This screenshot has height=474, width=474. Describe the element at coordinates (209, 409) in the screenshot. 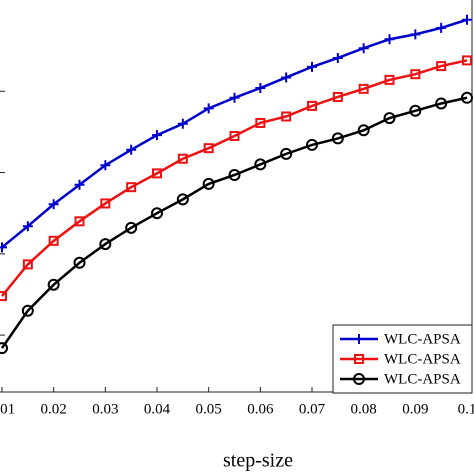

I see `x-tick-label: 0.05` at that location.